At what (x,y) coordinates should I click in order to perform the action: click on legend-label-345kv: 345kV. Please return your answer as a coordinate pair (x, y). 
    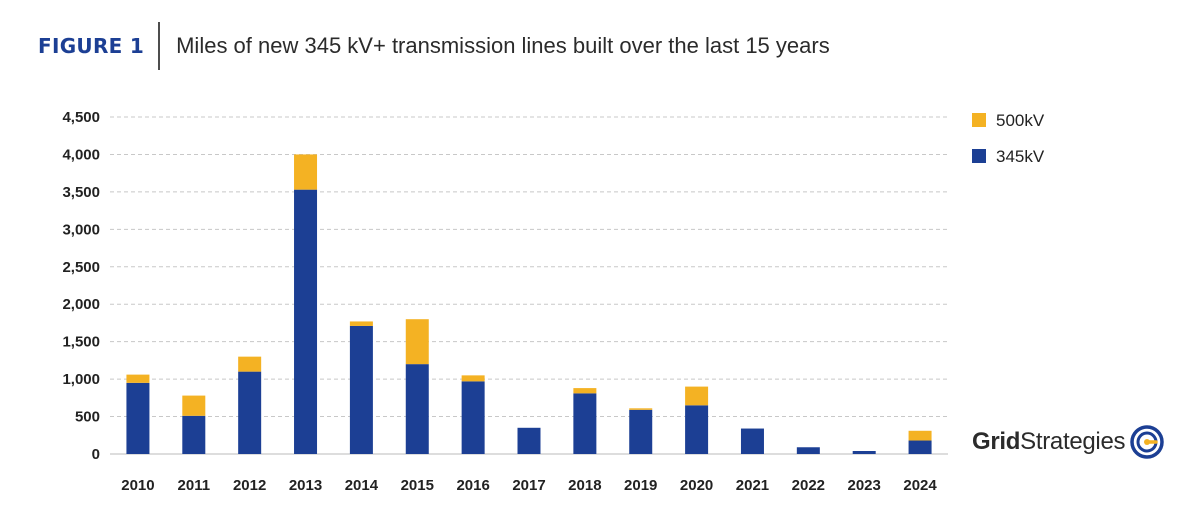
    Looking at the image, I should click on (1020, 156).